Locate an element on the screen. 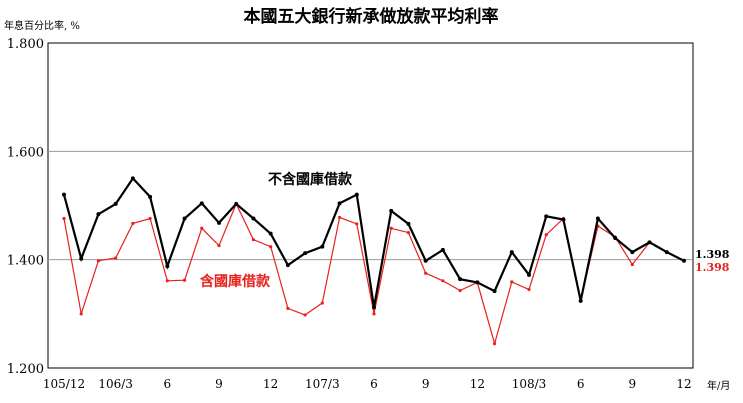 This screenshot has height=403, width=743. y-tick-label: 1.200 is located at coordinates (25, 369).